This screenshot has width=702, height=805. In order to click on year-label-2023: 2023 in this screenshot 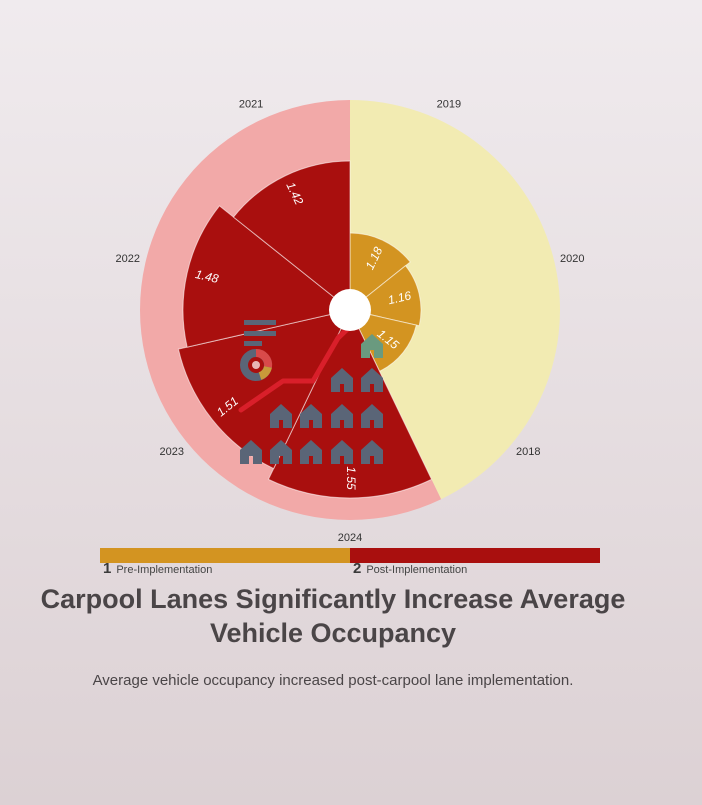, I will do `click(172, 452)`.